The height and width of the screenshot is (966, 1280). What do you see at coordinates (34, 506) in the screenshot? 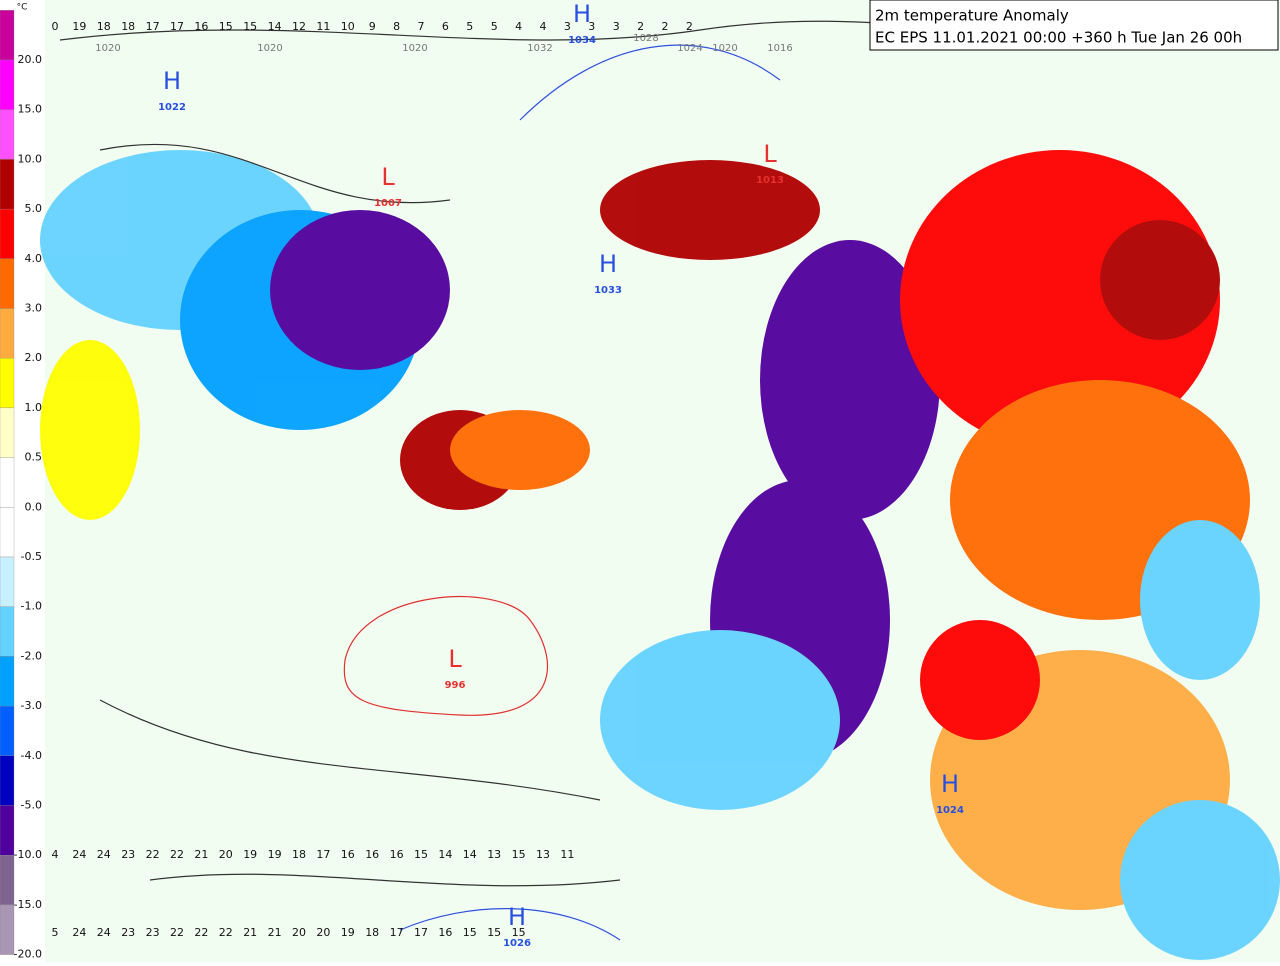
I see `legend-label: 0.0` at bounding box center [34, 506].